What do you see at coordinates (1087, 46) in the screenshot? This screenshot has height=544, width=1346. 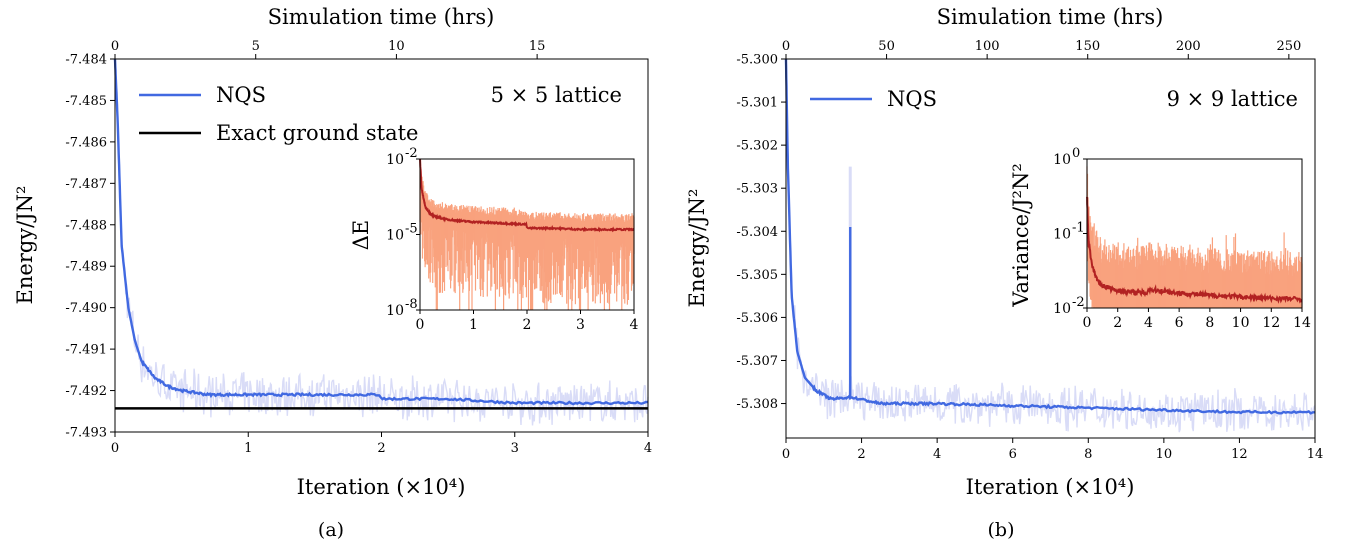 I see `panel-b-x2-tick-label: 150` at bounding box center [1087, 46].